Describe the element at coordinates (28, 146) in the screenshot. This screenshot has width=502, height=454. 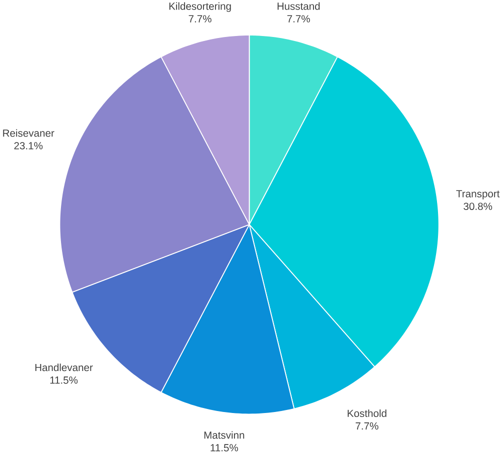
I see `data-label: 23.1%` at that location.